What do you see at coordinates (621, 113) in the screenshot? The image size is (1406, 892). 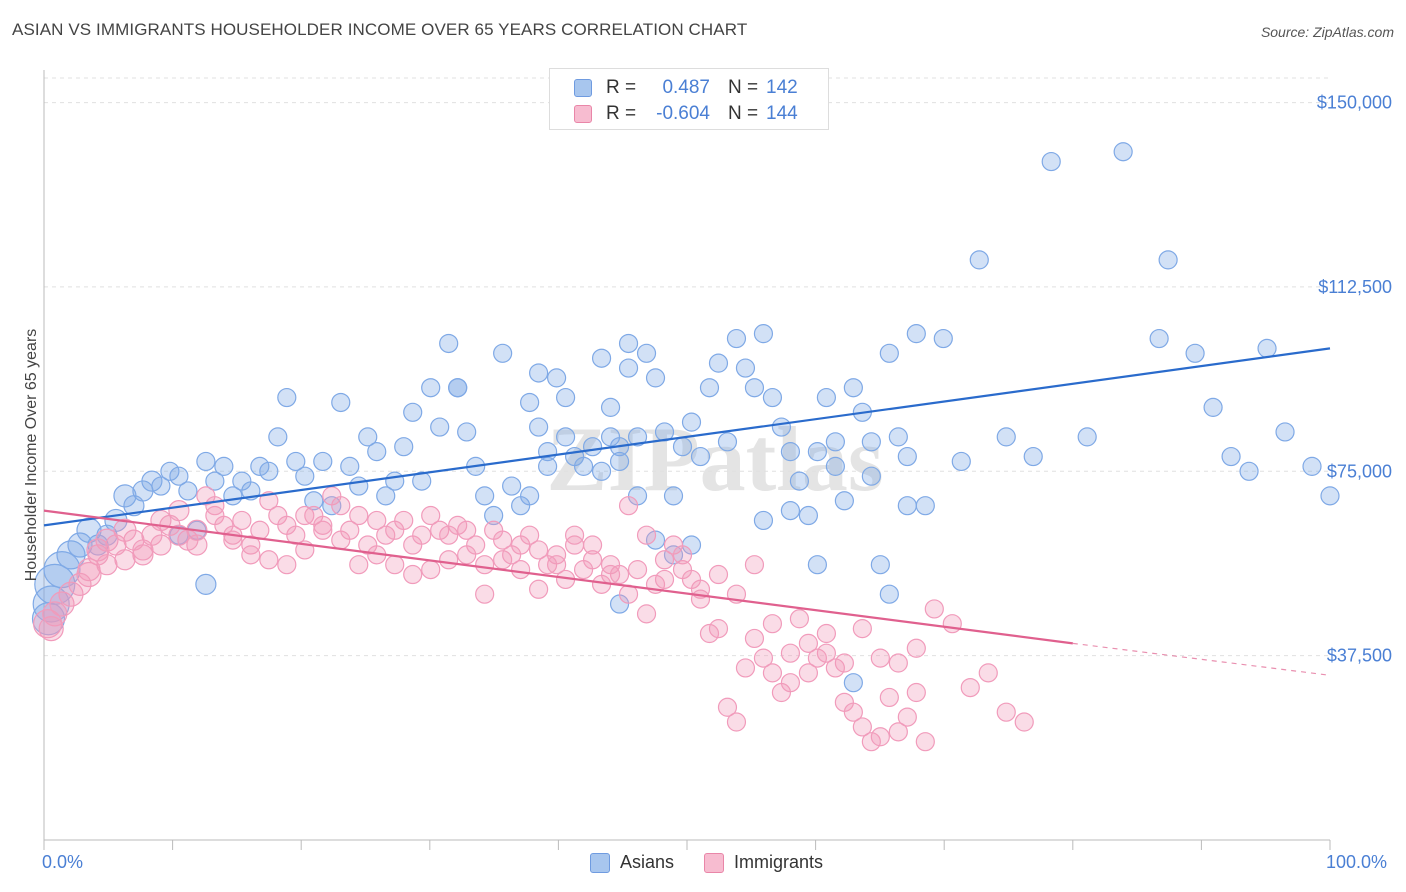 I see `legend-r-label: R =` at bounding box center [621, 113].